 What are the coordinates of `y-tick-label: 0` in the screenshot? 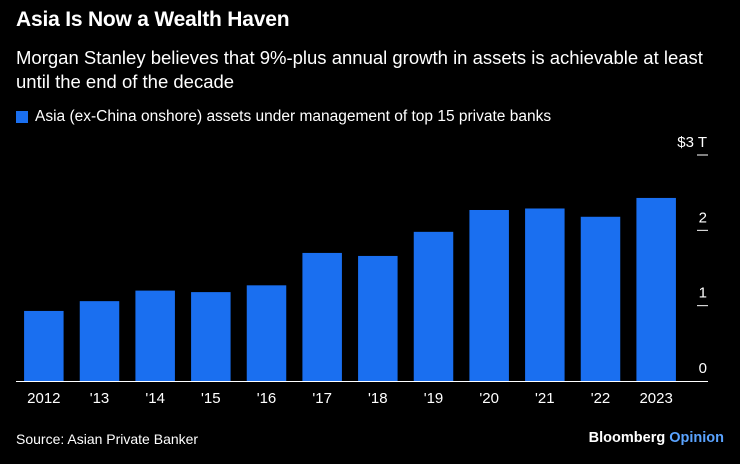 It's located at (703, 368).